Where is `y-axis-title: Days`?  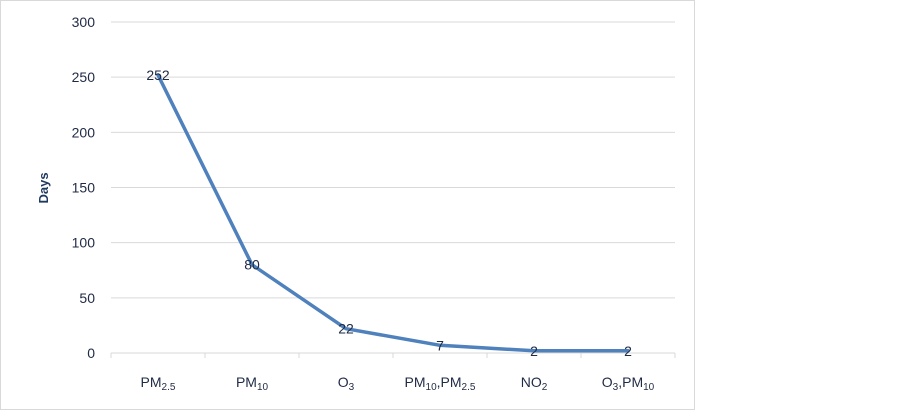 y-axis-title: Days is located at coordinates (43, 187).